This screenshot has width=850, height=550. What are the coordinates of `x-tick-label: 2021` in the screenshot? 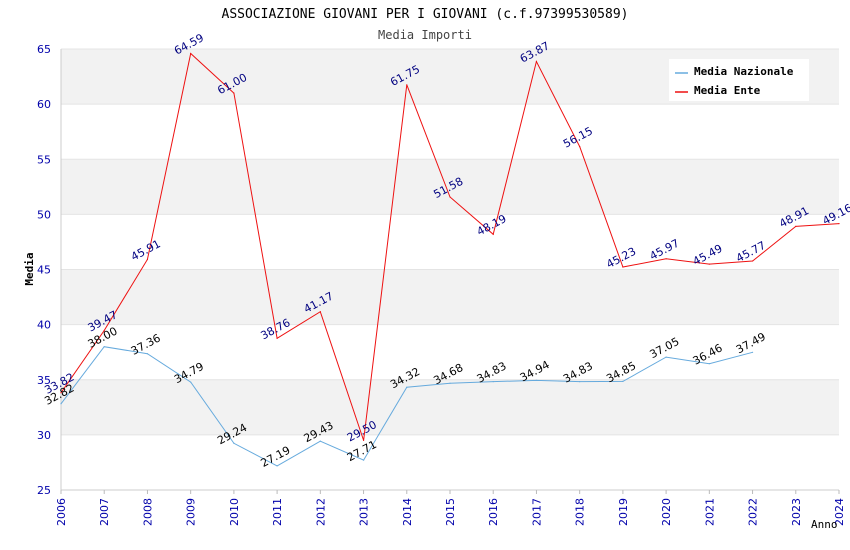 It's located at (709, 512).